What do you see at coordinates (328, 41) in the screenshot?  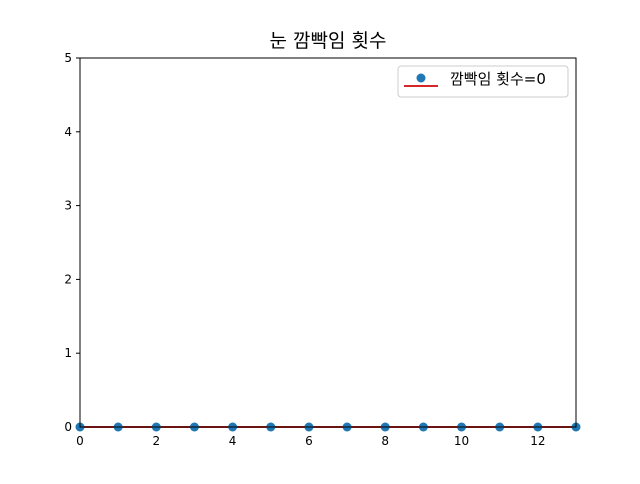 I see `chart-title: 눈 깜빡임 횟수` at bounding box center [328, 41].